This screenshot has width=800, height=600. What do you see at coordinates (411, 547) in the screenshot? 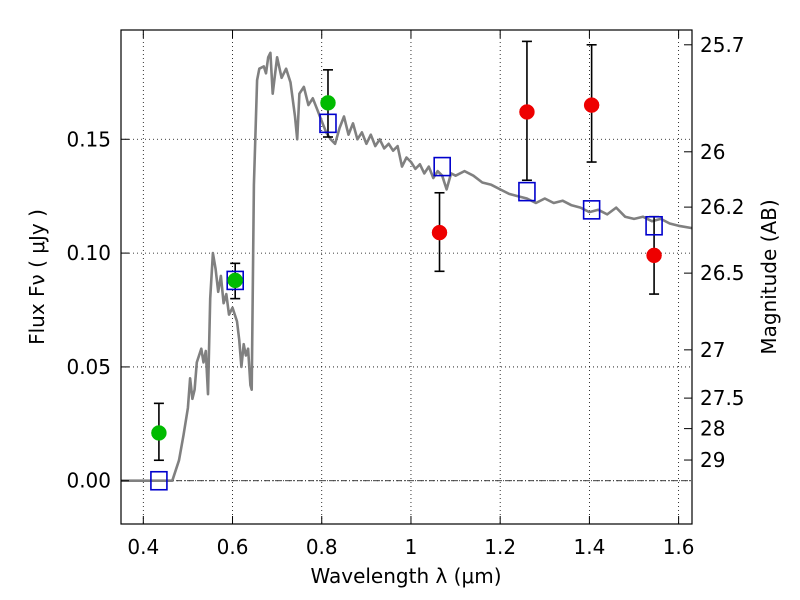
I see `x-tick-label: 1` at bounding box center [411, 547].